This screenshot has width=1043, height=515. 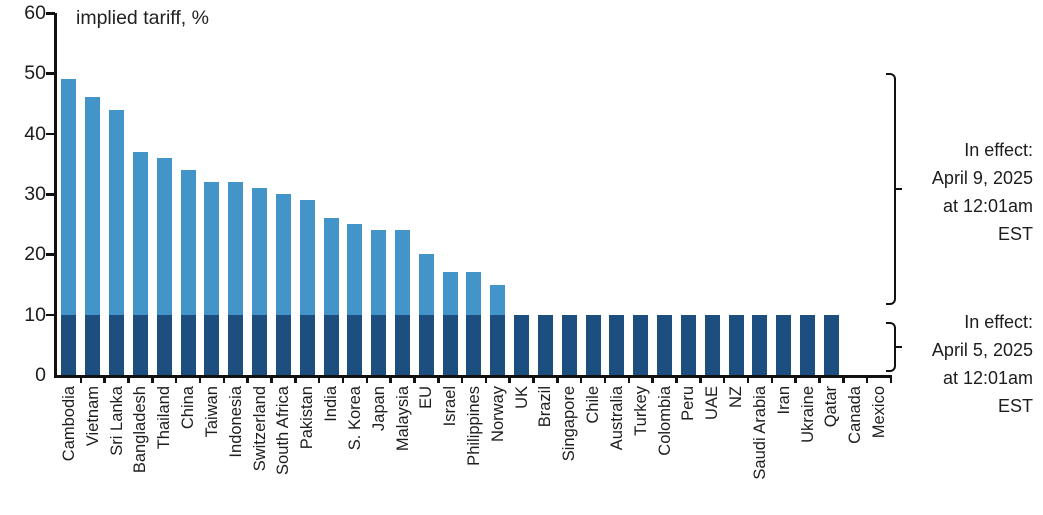 I want to click on x-label-uk: UK, so click(x=522, y=449).